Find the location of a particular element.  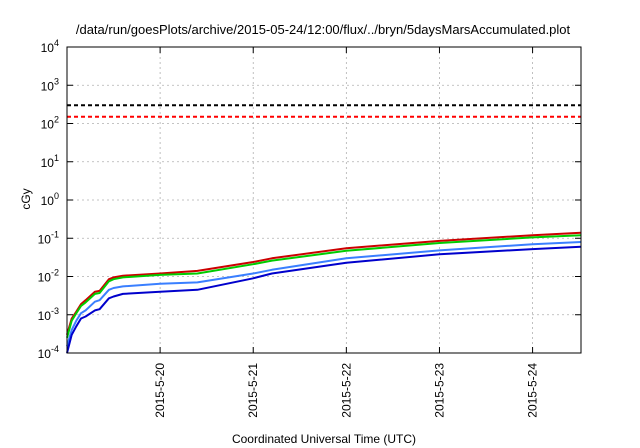

x-tick-label: 2015-5-22 is located at coordinates (346, 390).